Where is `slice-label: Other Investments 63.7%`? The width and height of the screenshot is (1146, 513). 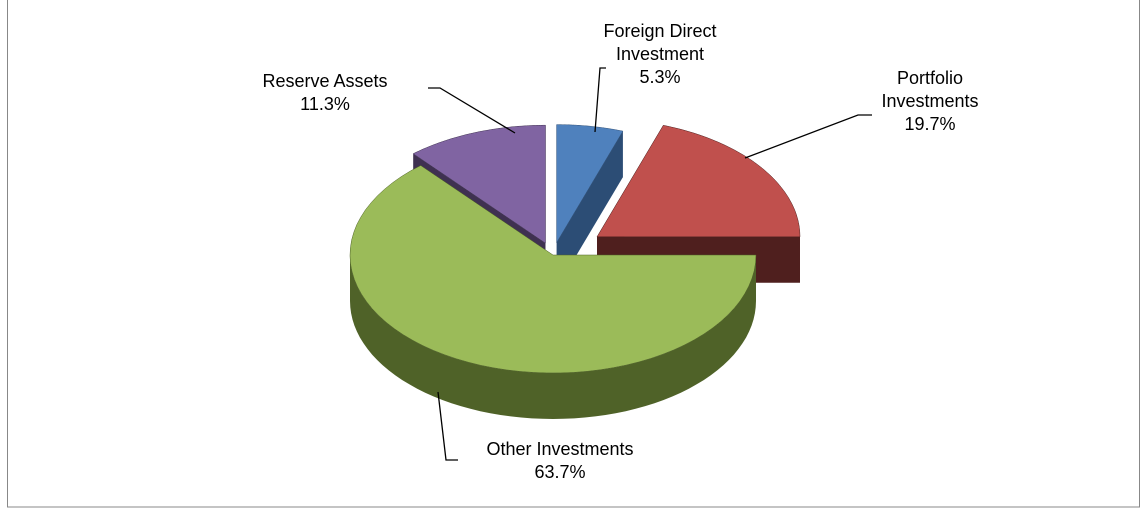 slice-label: Other Investments 63.7% is located at coordinates (560, 461).